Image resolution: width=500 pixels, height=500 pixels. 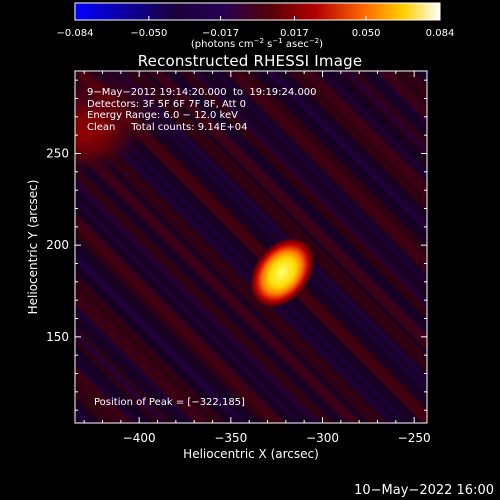 I want to click on colorbar-unit-sup2: −1, so click(x=277, y=41).